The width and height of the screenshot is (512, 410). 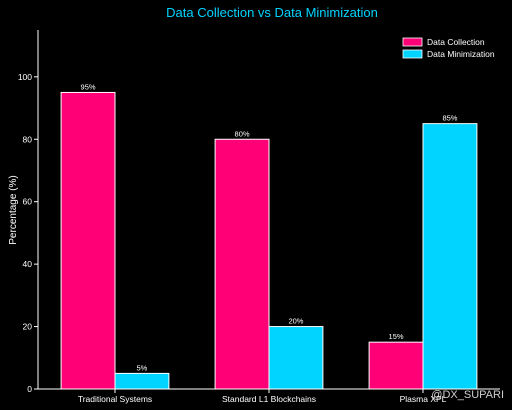 I want to click on y-tick-label: 100, so click(x=25, y=77).